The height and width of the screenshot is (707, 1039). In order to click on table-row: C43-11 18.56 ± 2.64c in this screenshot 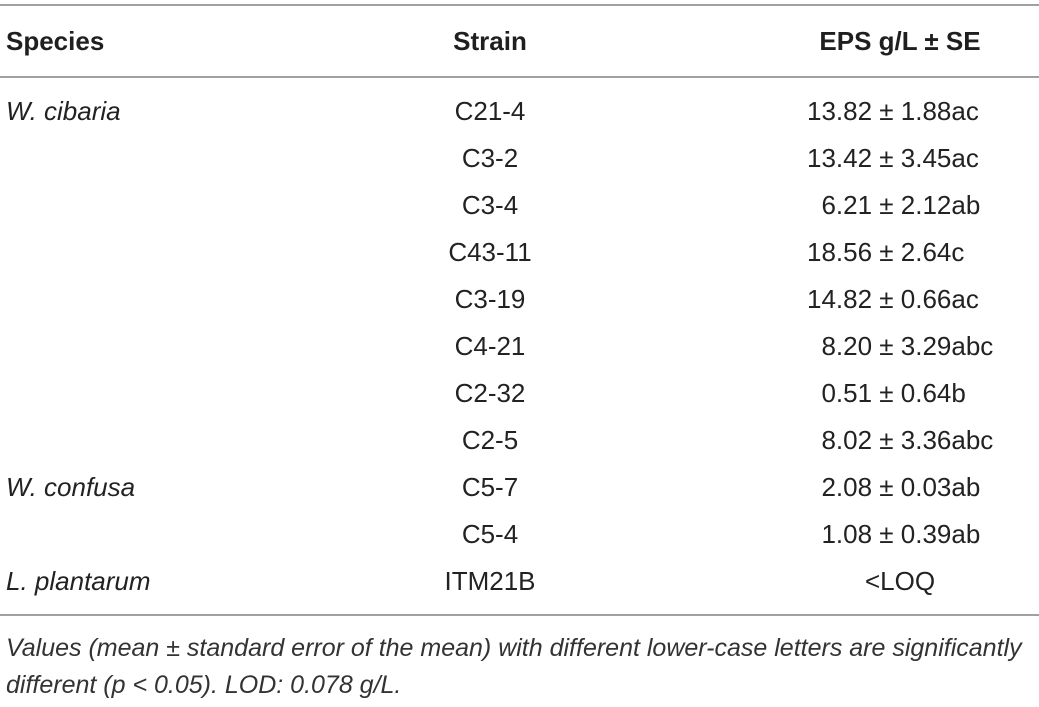, I will do `click(519, 252)`.